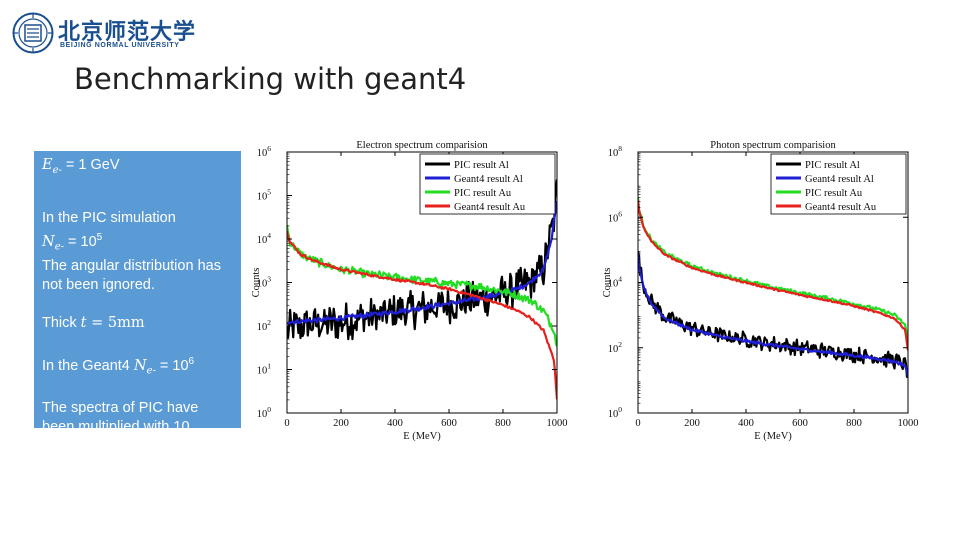 The width and height of the screenshot is (960, 540). What do you see at coordinates (422, 145) in the screenshot?
I see `chart-title: Electron spectrum comparision` at bounding box center [422, 145].